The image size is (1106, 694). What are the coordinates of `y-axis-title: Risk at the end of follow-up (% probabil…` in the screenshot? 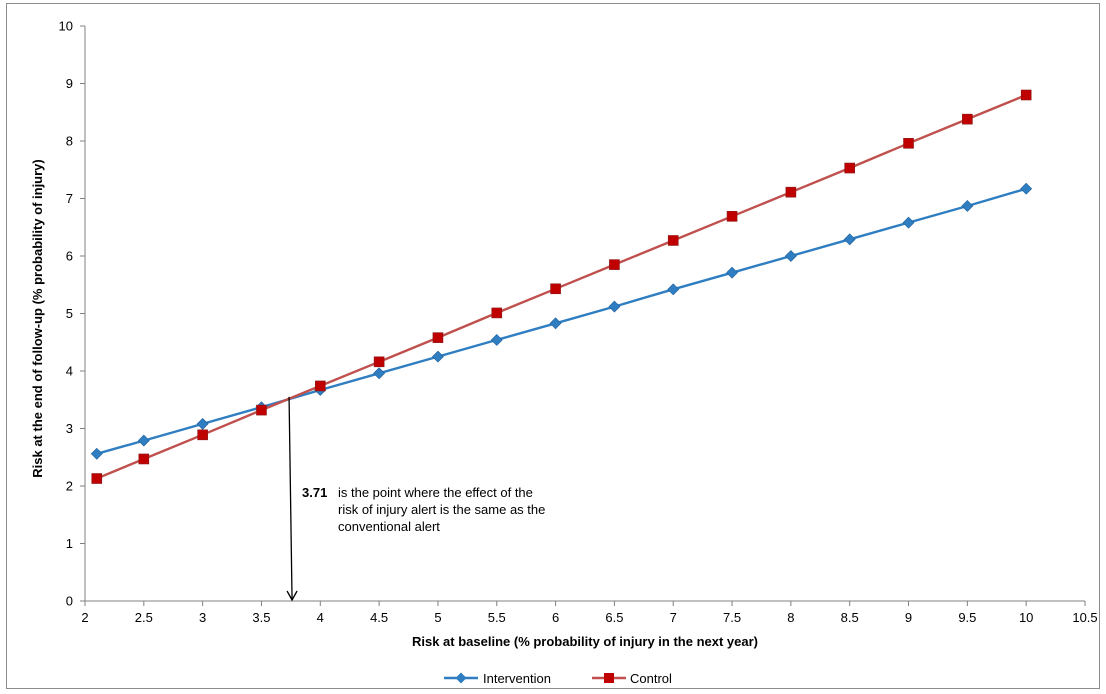 It's located at (37, 318).